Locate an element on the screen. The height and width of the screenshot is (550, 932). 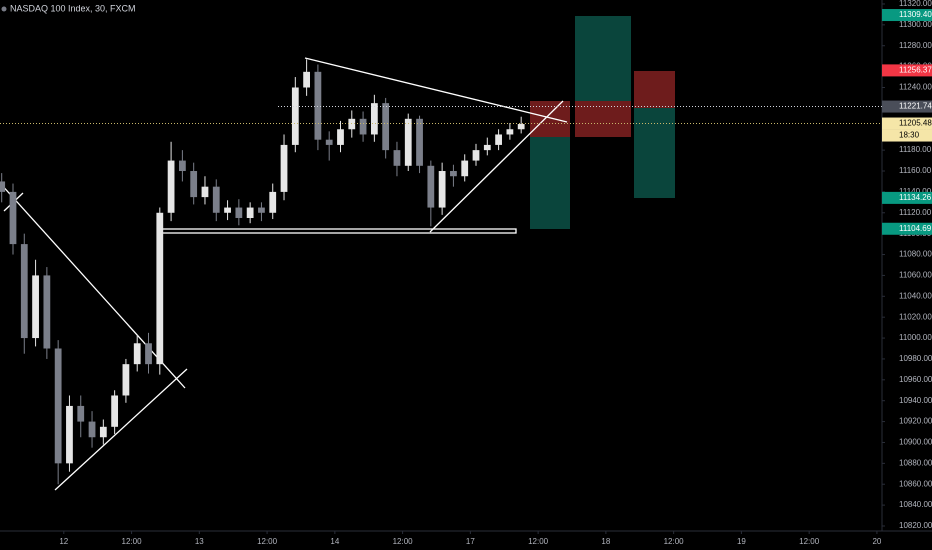
y-tick-label: 11120.00 is located at coordinates (915, 212).